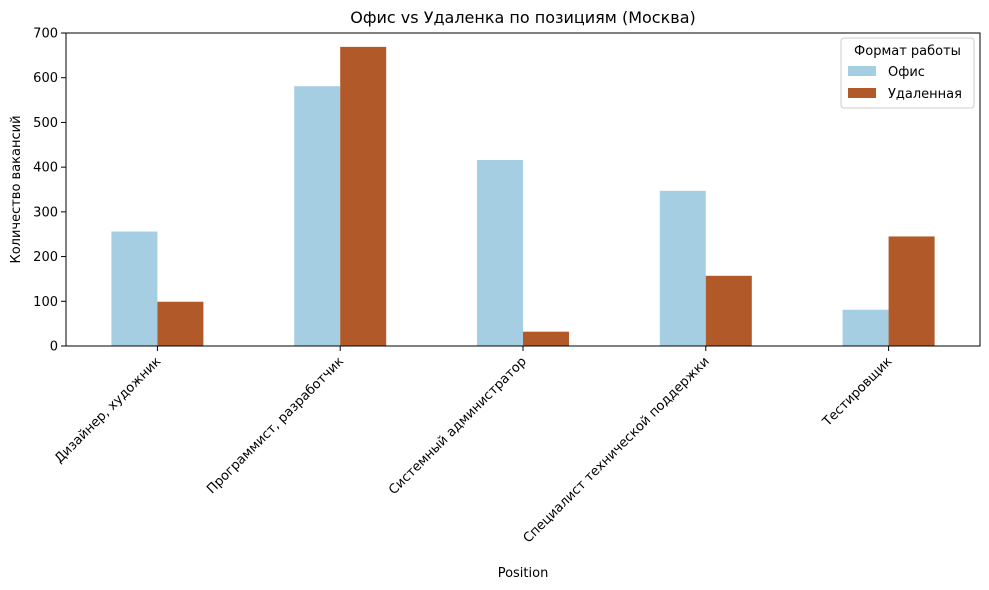 Image resolution: width=989 pixels, height=590 pixels. Describe the element at coordinates (862, 93) in the screenshot. I see `legend-swatch-remote` at that location.